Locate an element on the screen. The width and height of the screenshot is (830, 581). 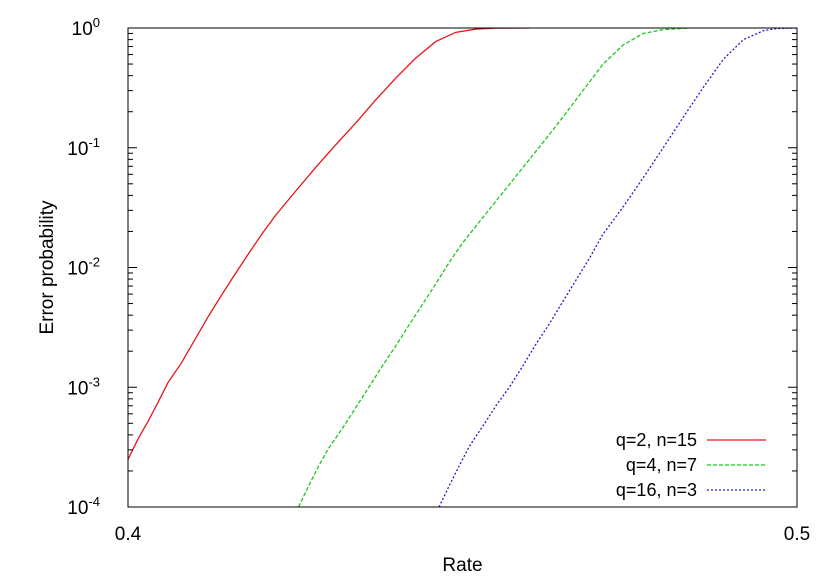
y-tick-label: 10⁻⁴ is located at coordinates (83, 506).